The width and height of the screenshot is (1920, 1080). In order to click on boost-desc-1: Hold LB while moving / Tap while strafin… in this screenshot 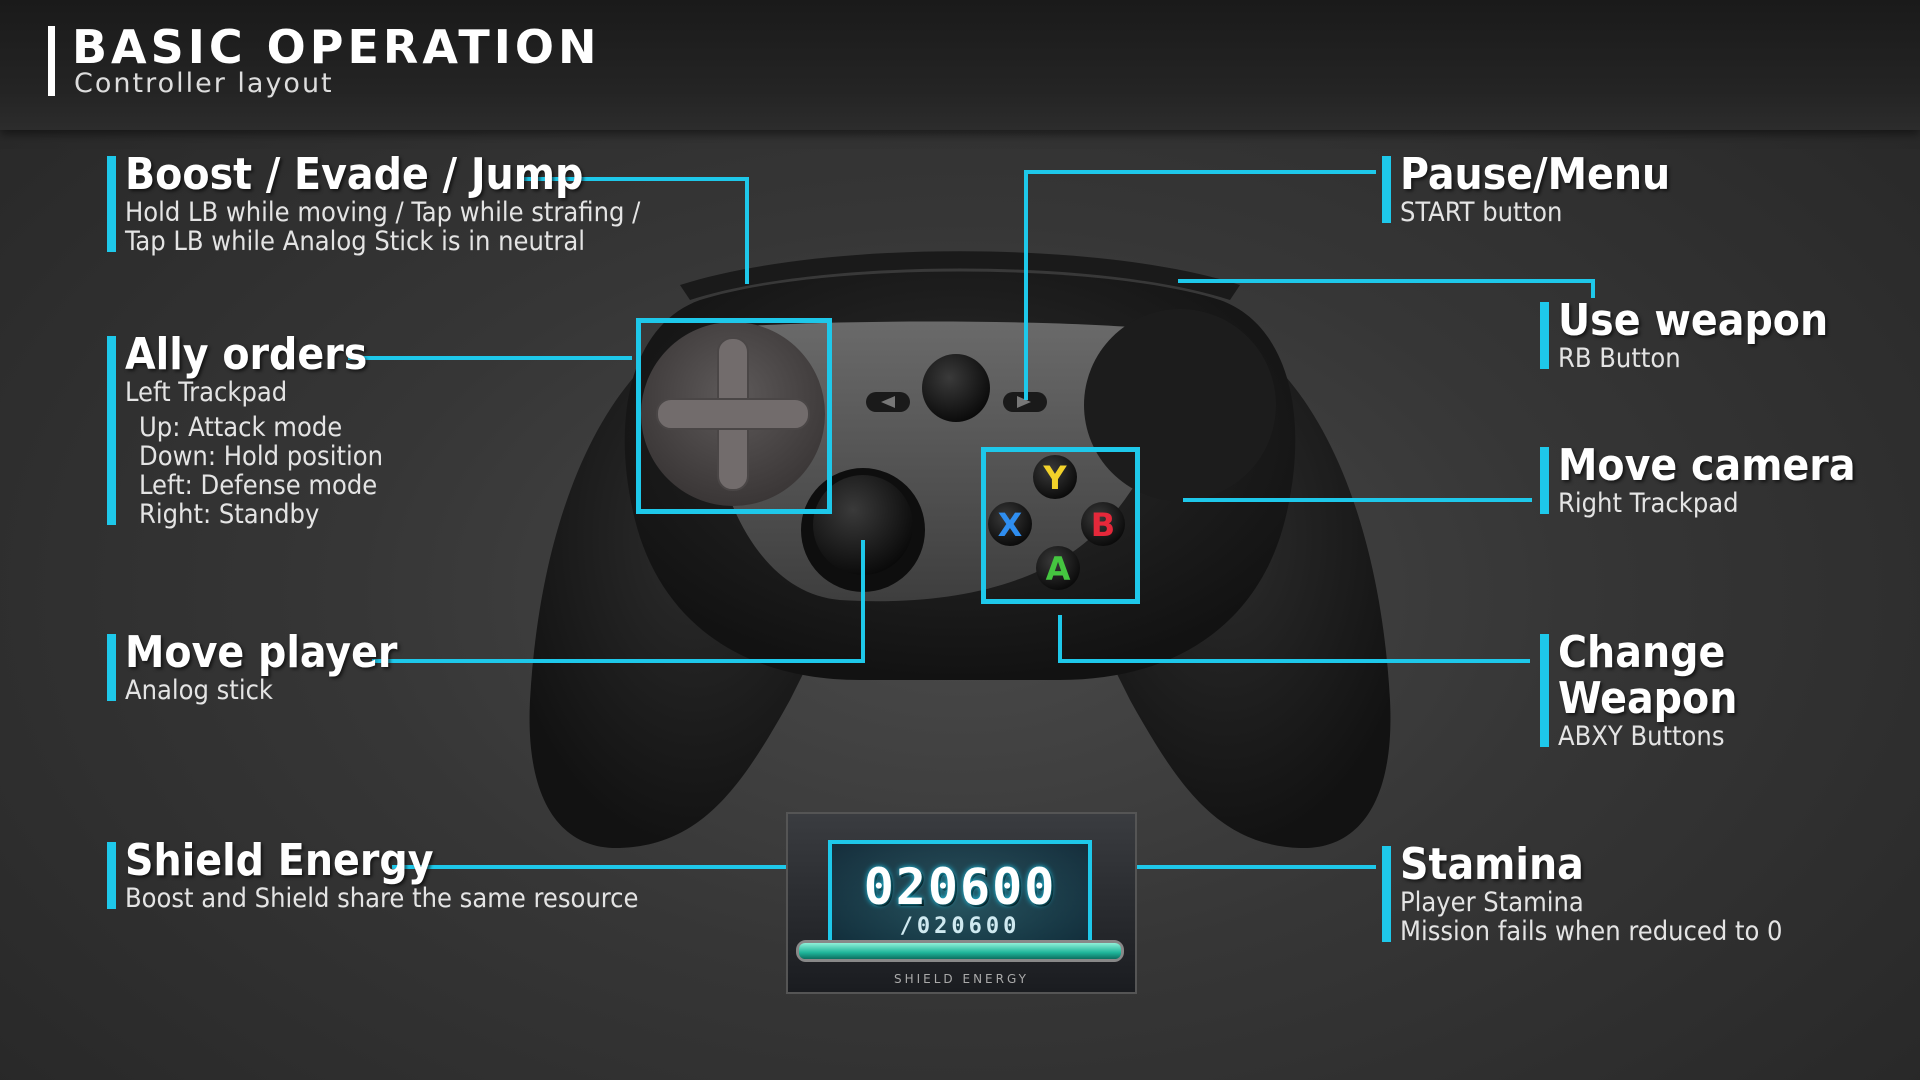, I will do `click(382, 212)`.